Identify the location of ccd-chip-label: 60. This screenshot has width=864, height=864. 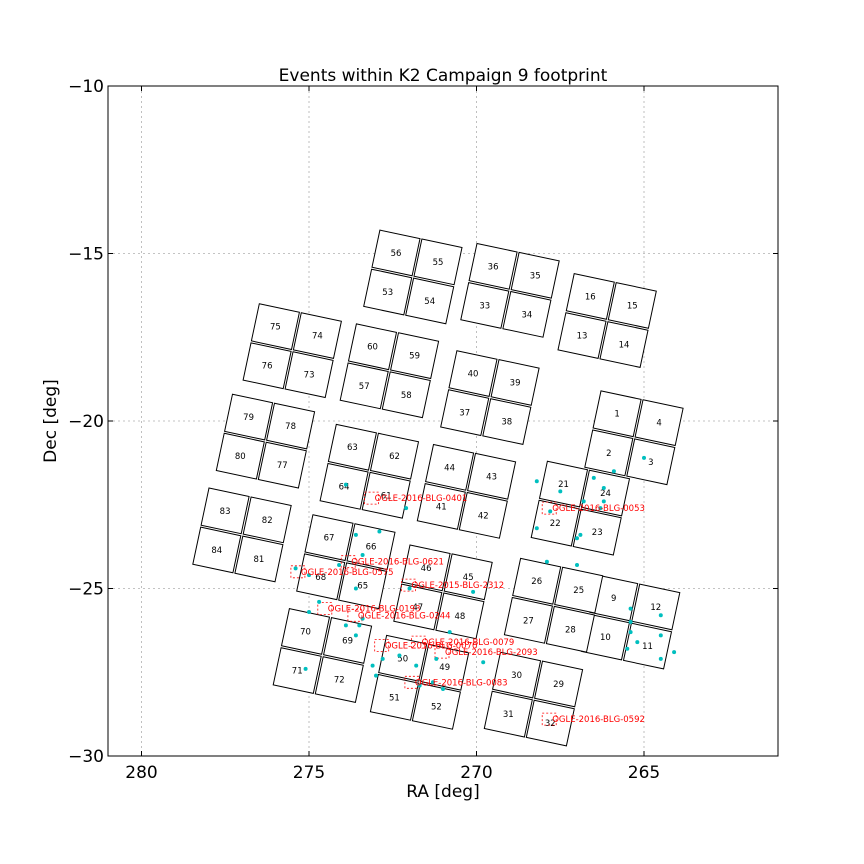
(372, 348).